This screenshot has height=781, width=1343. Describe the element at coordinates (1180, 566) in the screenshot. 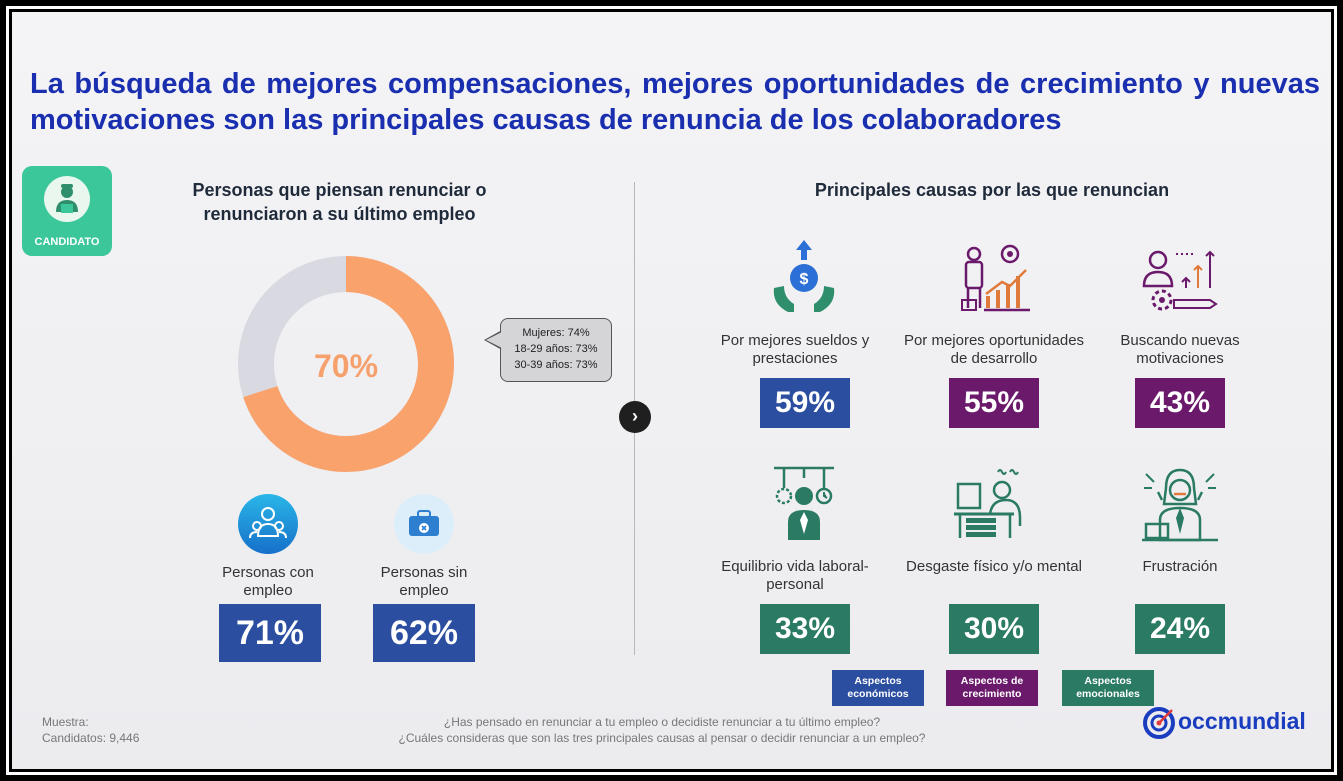

I see `cause-label-frustracion: Frustración` at that location.